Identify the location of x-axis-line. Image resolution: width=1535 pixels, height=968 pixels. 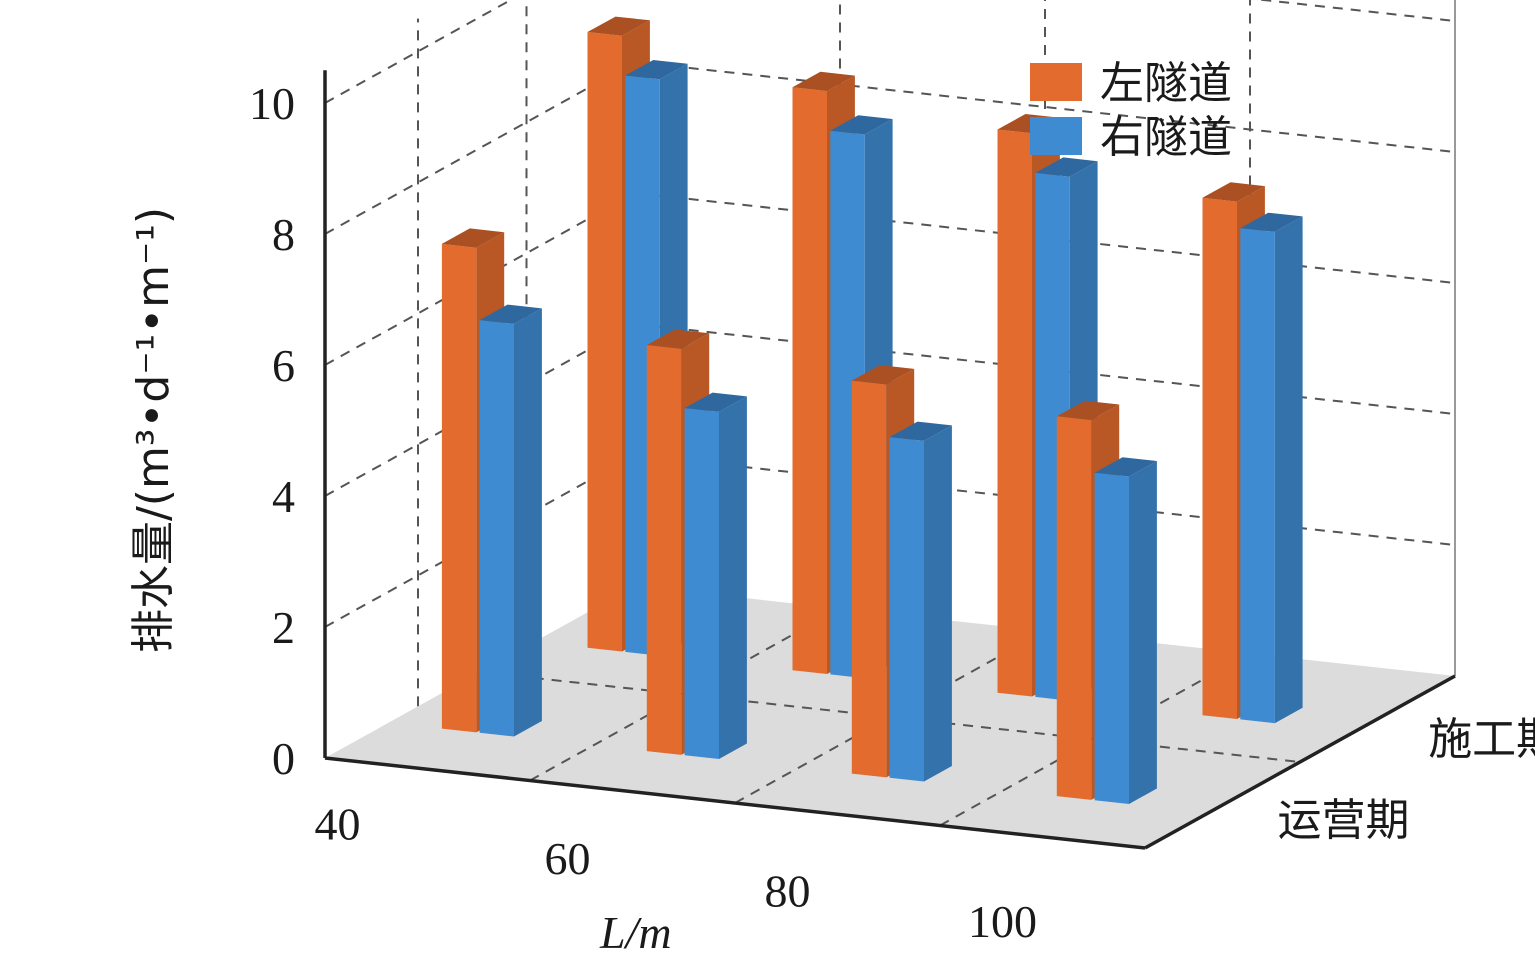
(735, 803).